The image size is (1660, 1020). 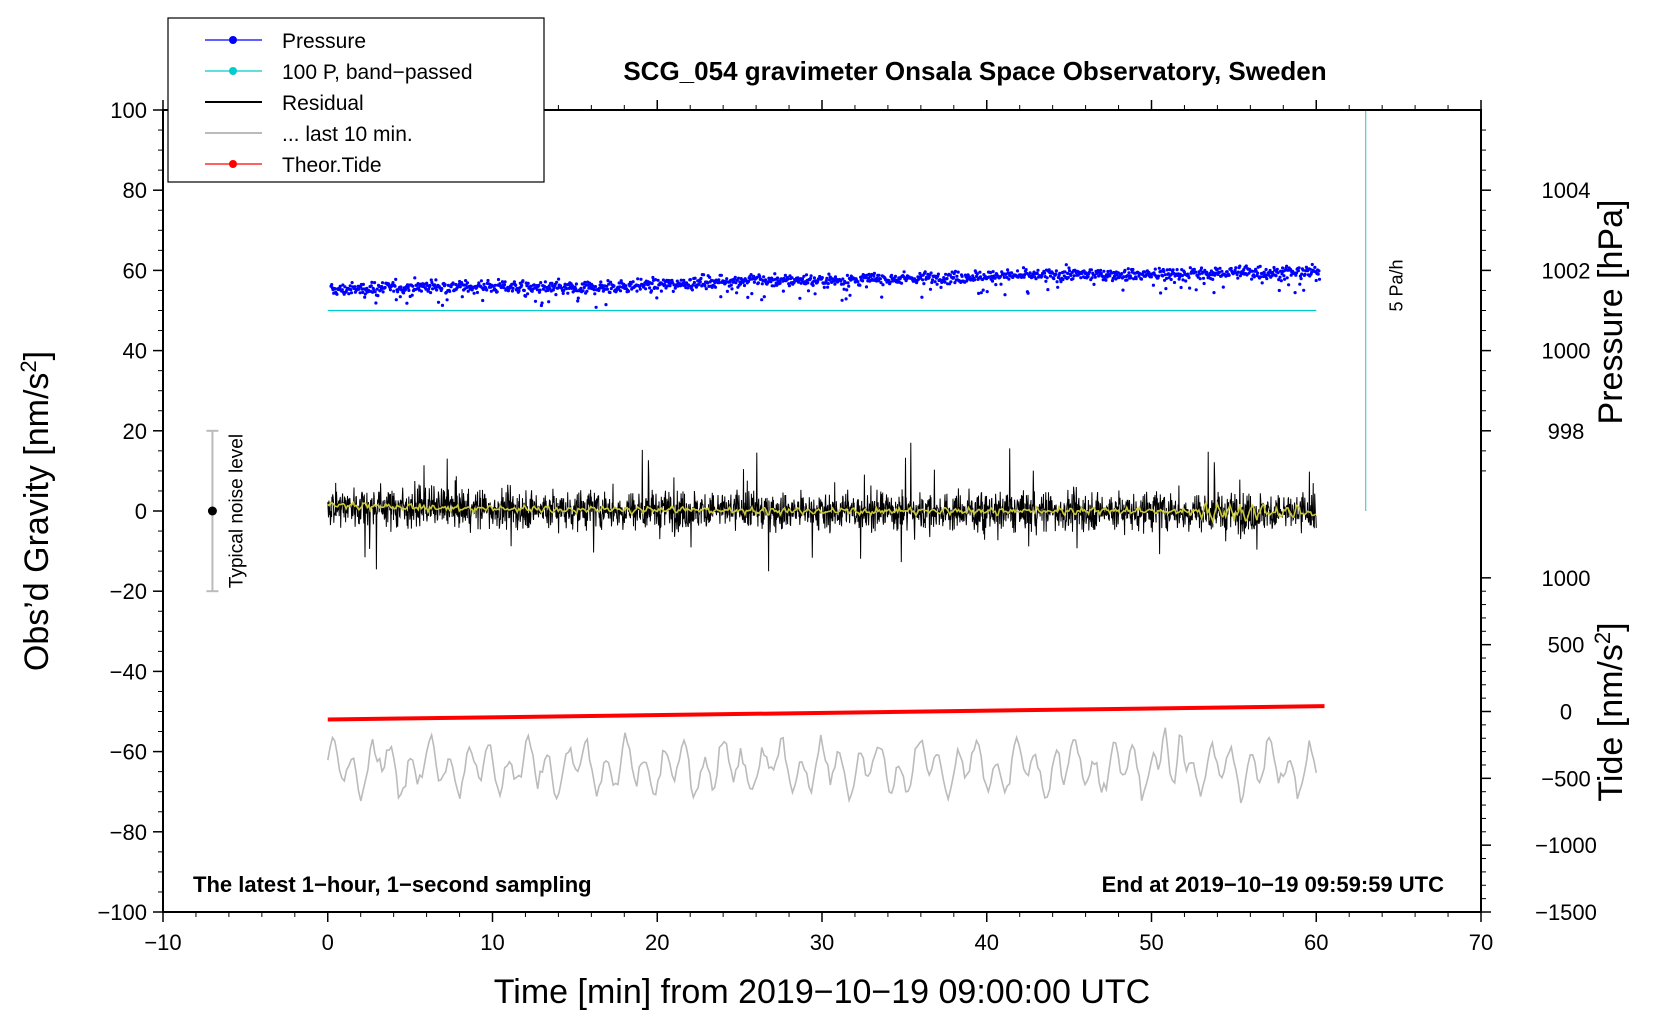 I want to click on x-tick-label: −10, so click(x=162, y=942).